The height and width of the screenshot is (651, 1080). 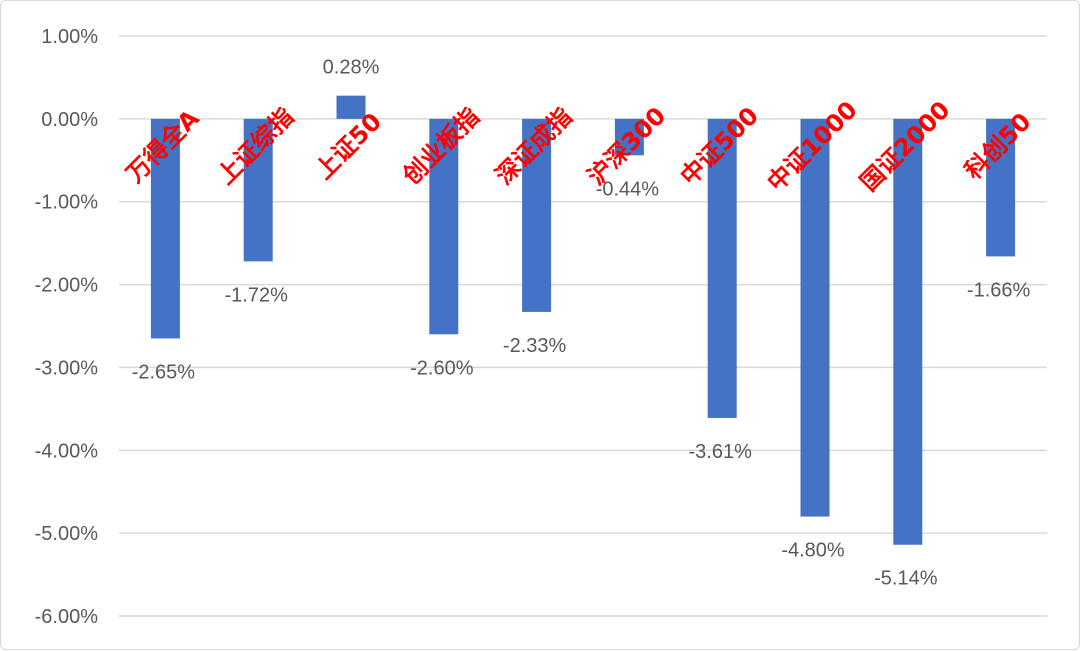 I want to click on data-label: -5.14%, so click(x=906, y=579).